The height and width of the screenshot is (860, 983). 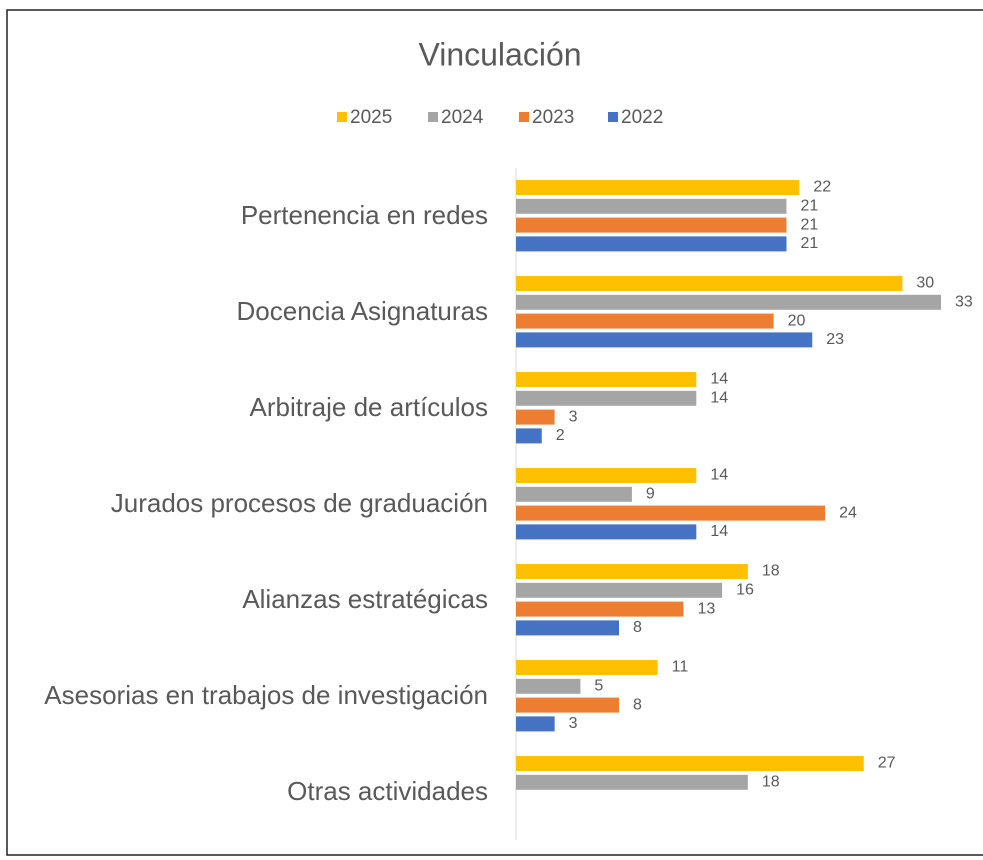 I want to click on value-label: 16, so click(x=745, y=590).